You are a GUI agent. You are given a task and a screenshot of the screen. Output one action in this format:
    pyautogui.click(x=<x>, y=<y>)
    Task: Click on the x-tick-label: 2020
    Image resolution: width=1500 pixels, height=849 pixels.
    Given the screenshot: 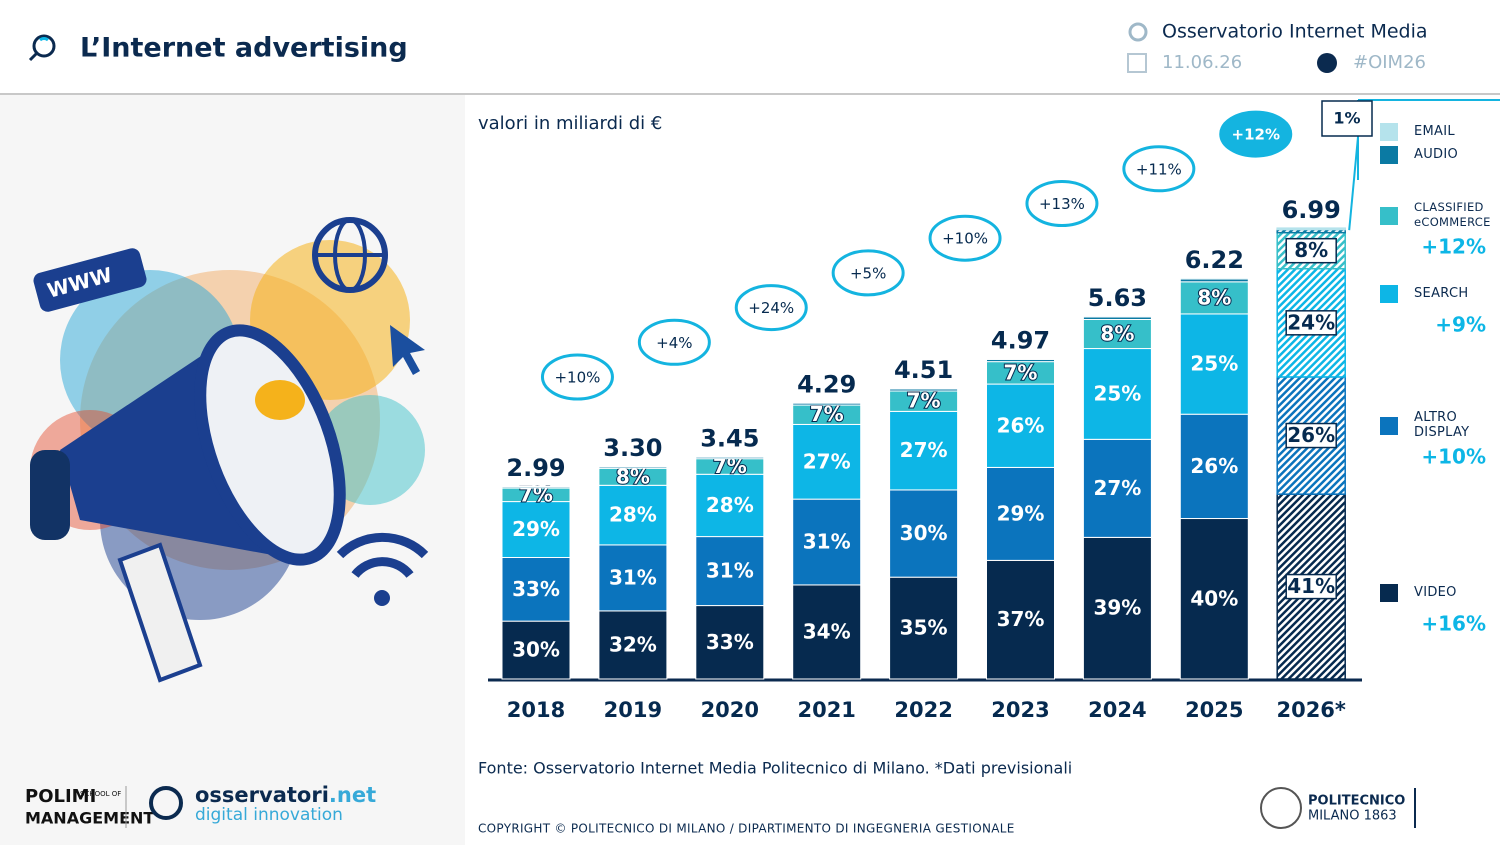 What is the action you would take?
    pyautogui.click(x=730, y=710)
    